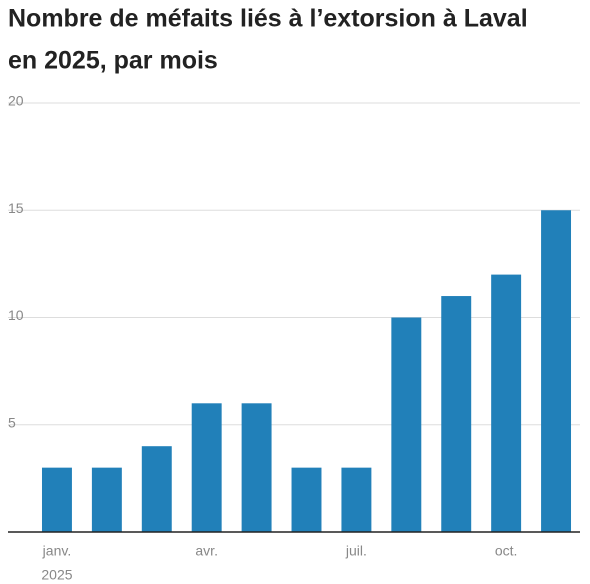  Describe the element at coordinates (57, 551) in the screenshot. I see `x-tick-label: janv.` at that location.